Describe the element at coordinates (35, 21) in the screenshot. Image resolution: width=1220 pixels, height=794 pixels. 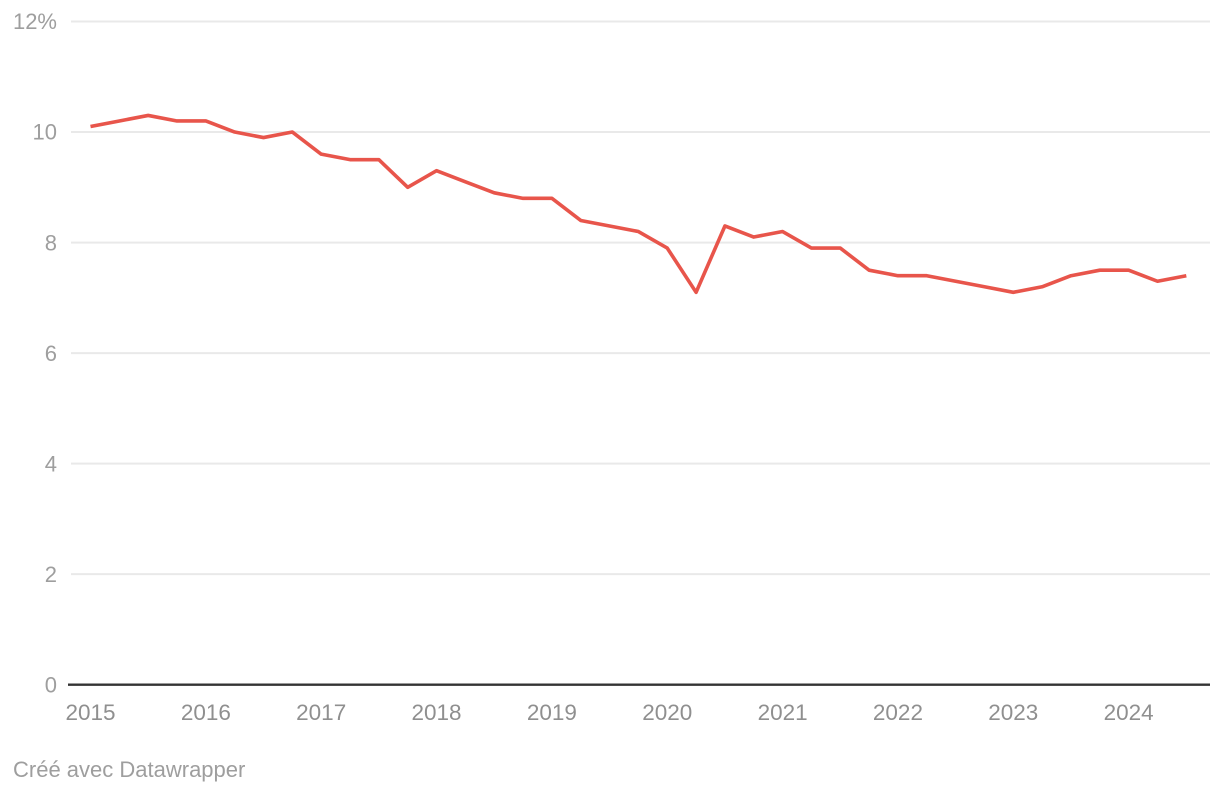
I see `y-axis-label: 12%` at that location.